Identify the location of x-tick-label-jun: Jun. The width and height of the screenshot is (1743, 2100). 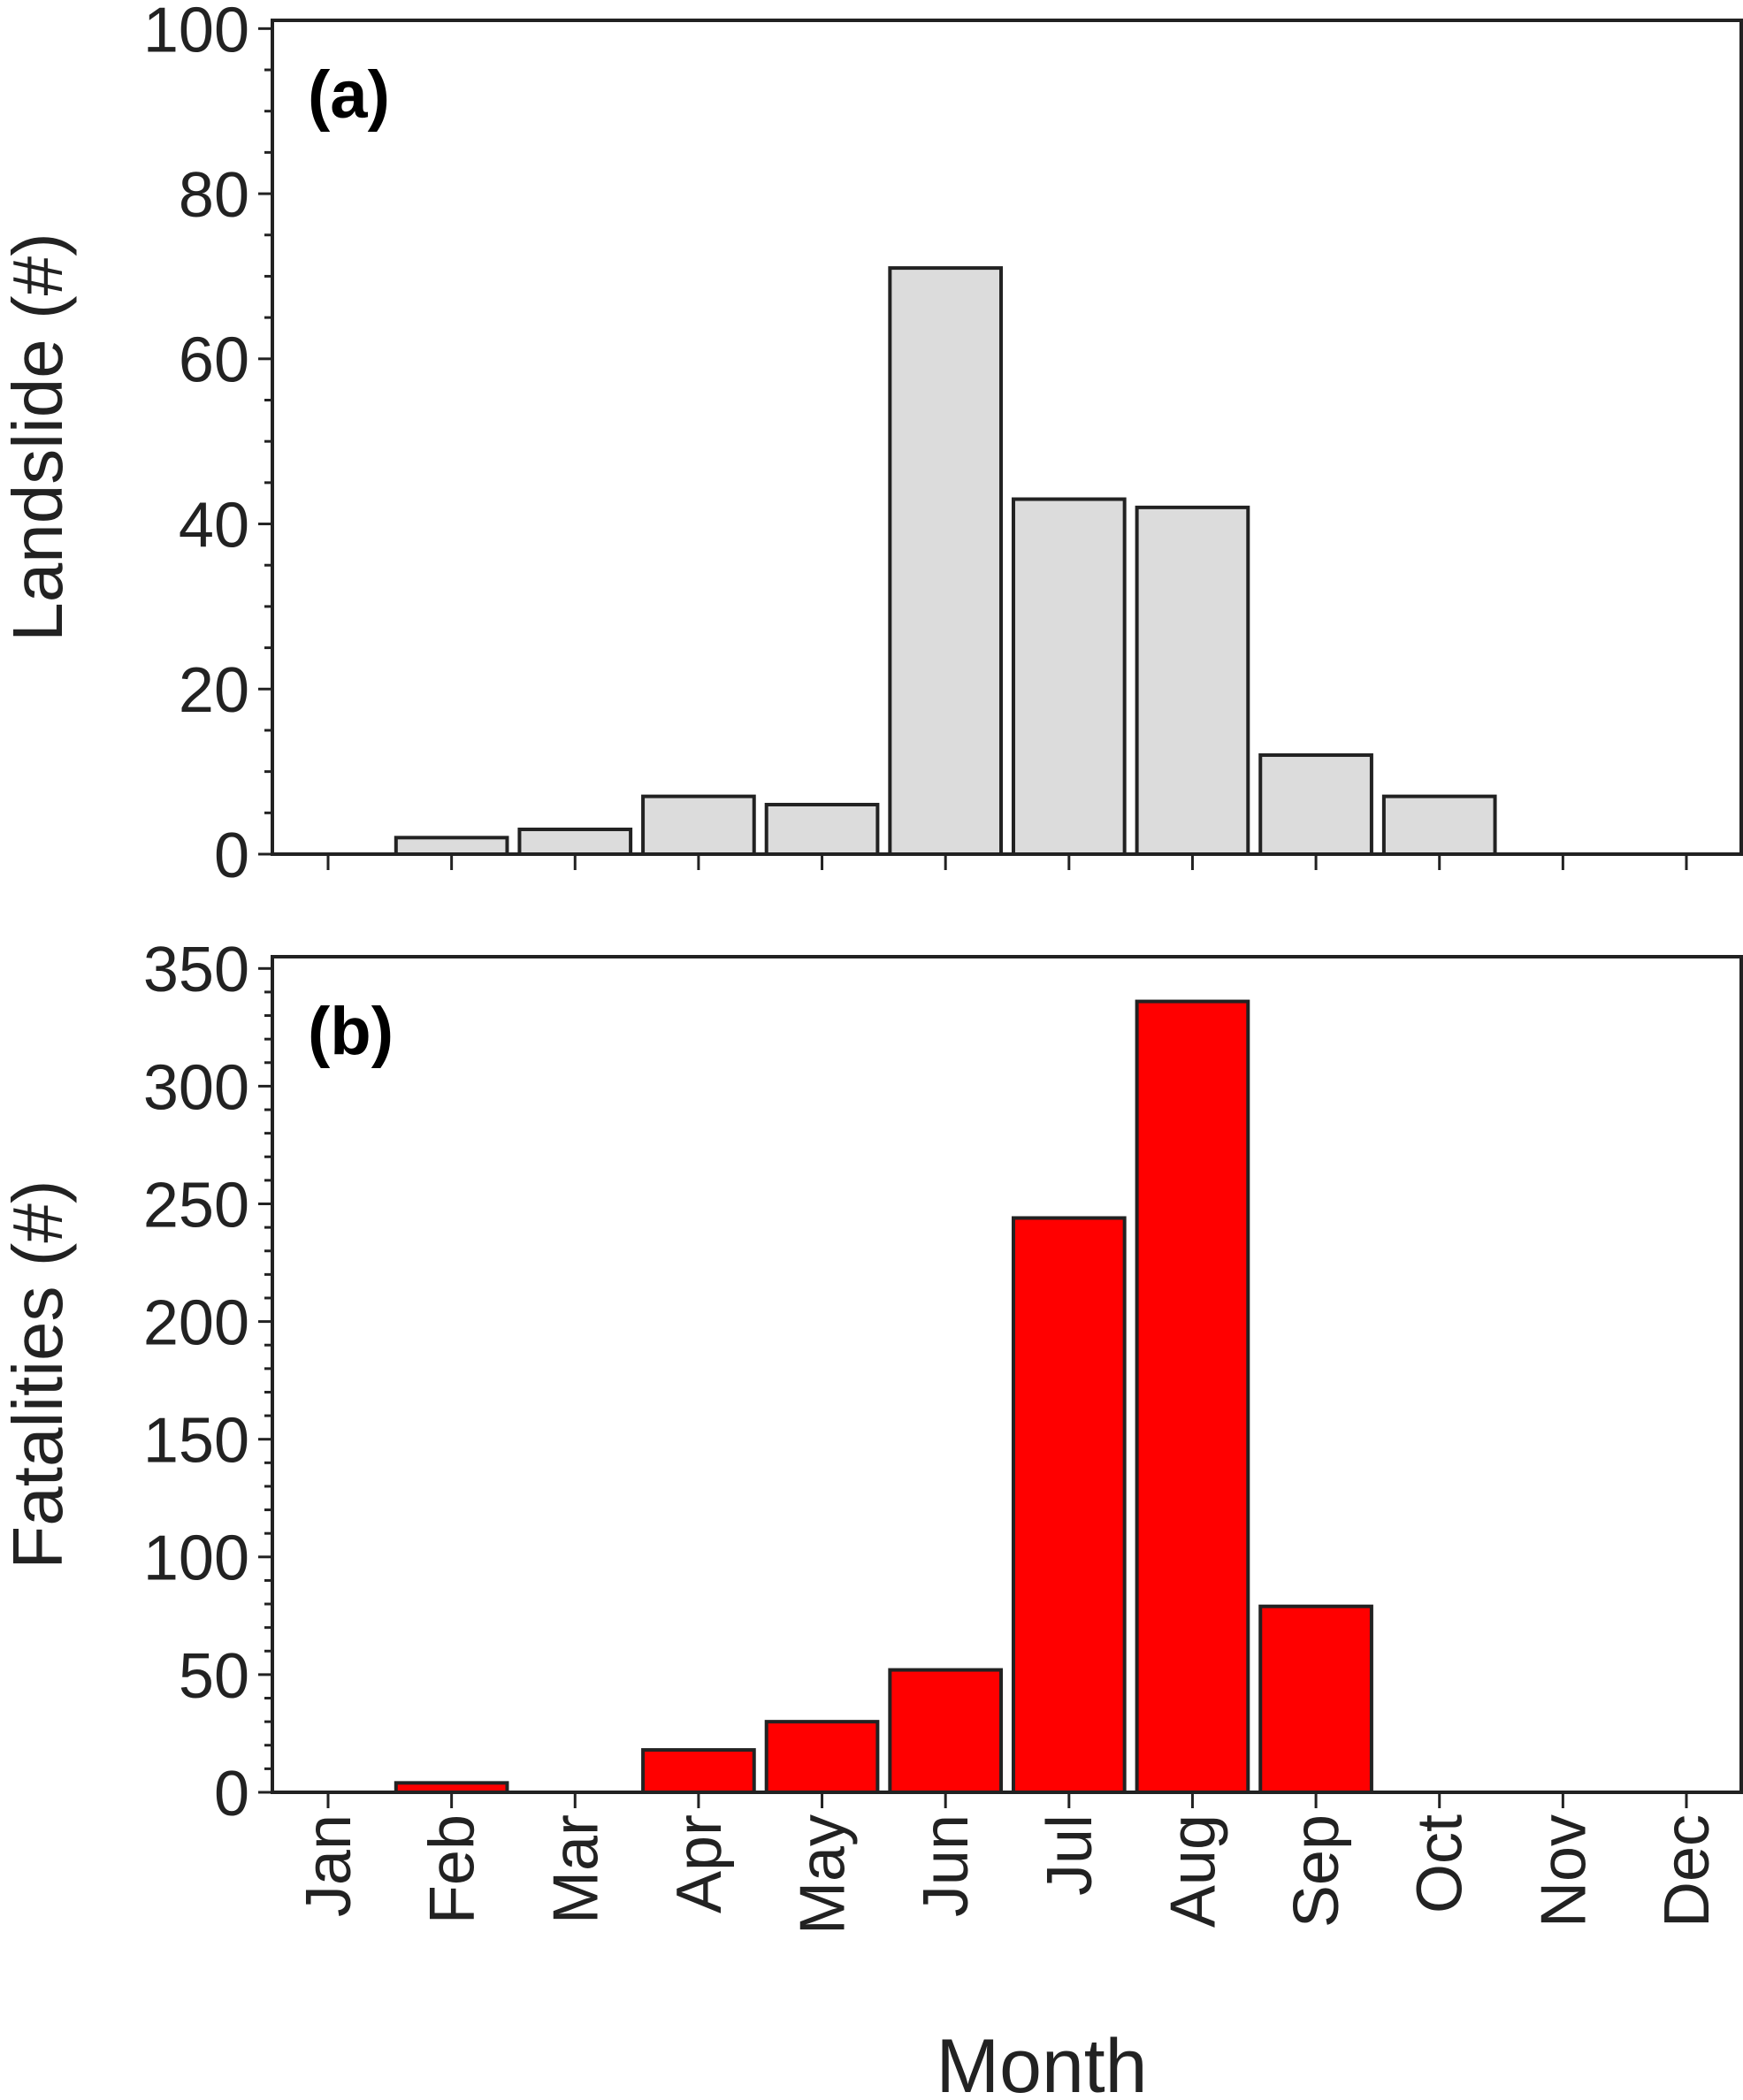
(947, 1865).